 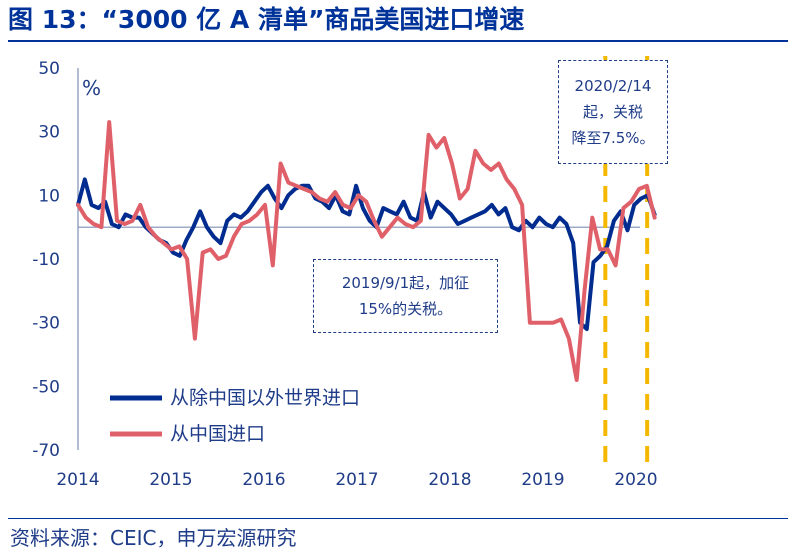 I want to click on y-tick-label: 30, so click(x=49, y=133).